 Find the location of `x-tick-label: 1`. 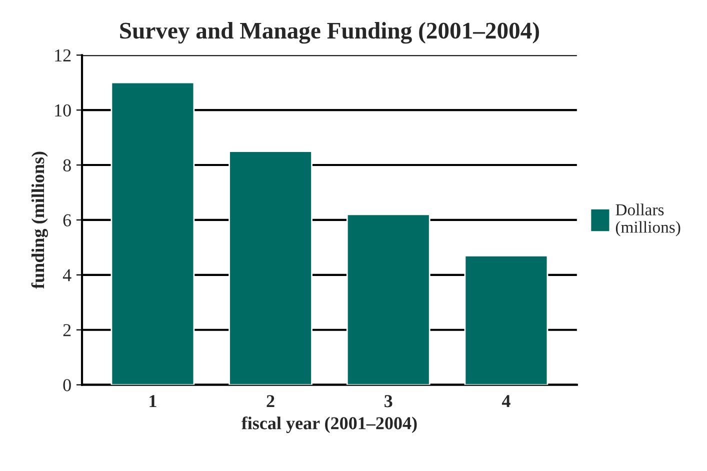

x-tick-label: 1 is located at coordinates (153, 401).